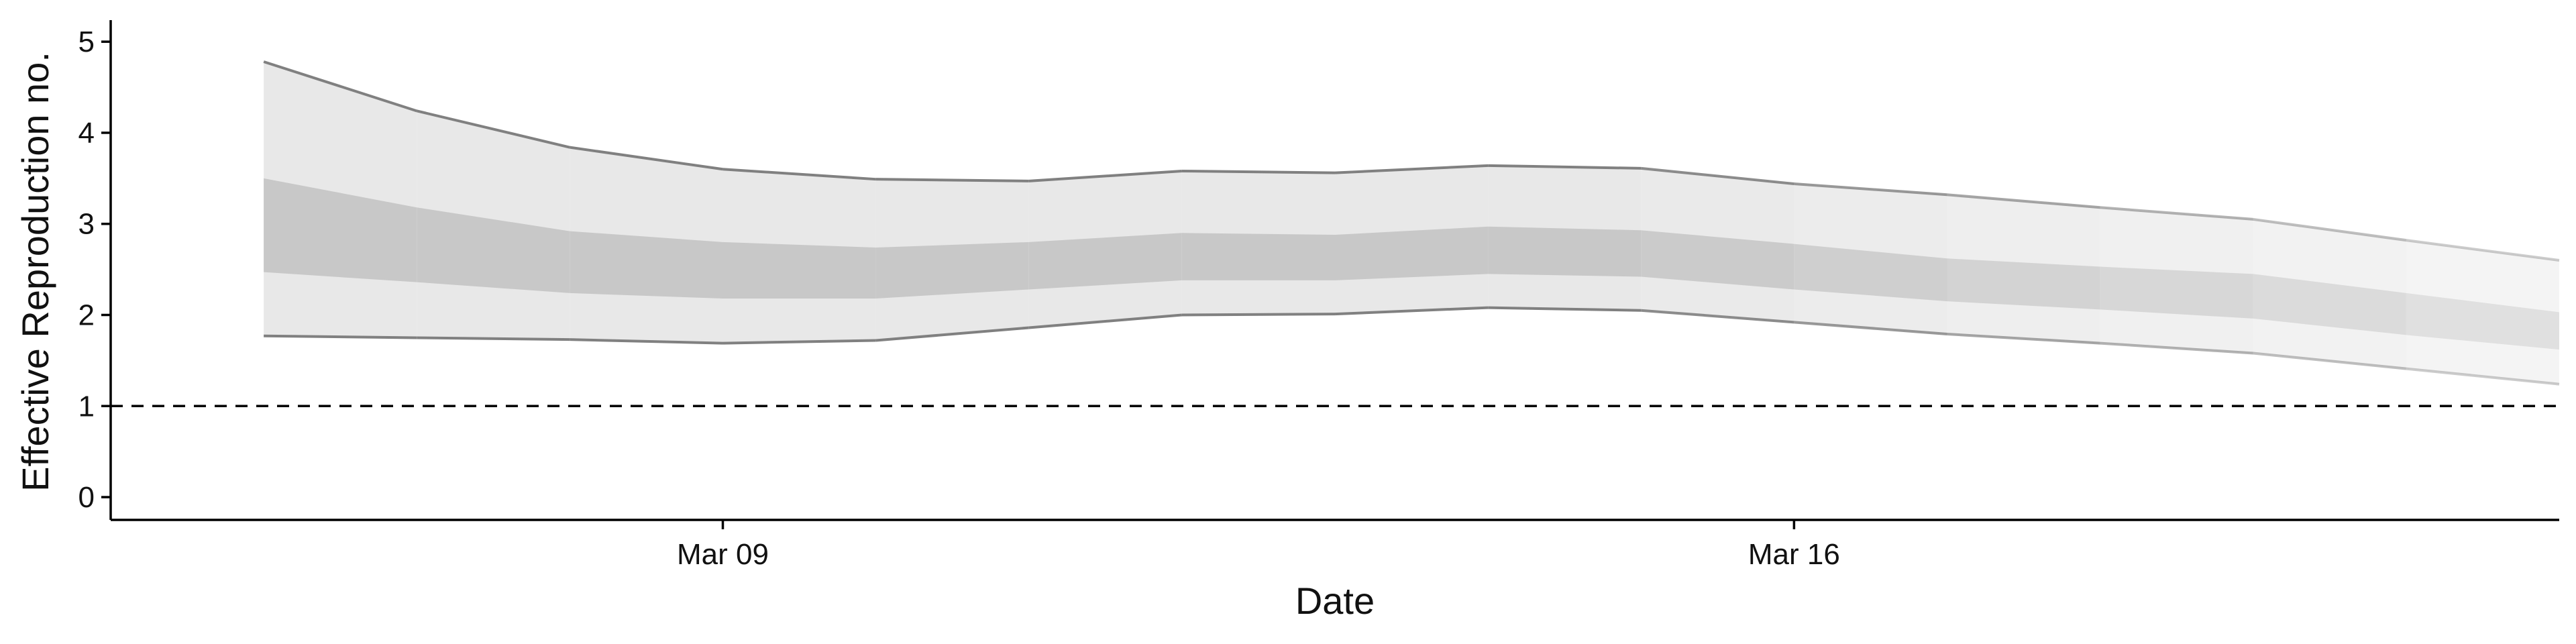  I want to click on y-axis: 0 1 2 3 4 5, so click(95, 270).